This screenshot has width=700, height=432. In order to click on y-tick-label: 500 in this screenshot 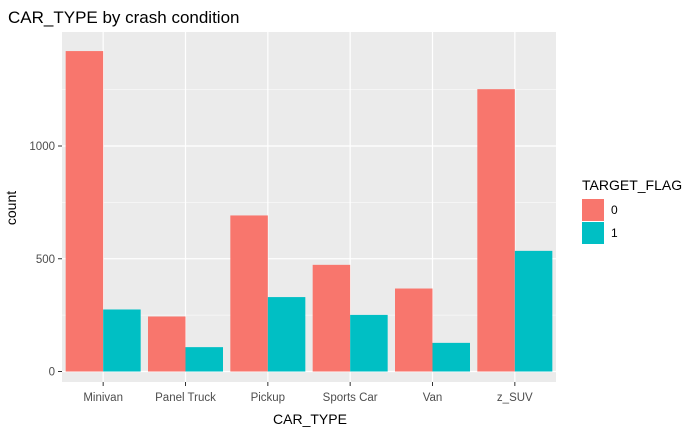, I will do `click(45, 260)`.